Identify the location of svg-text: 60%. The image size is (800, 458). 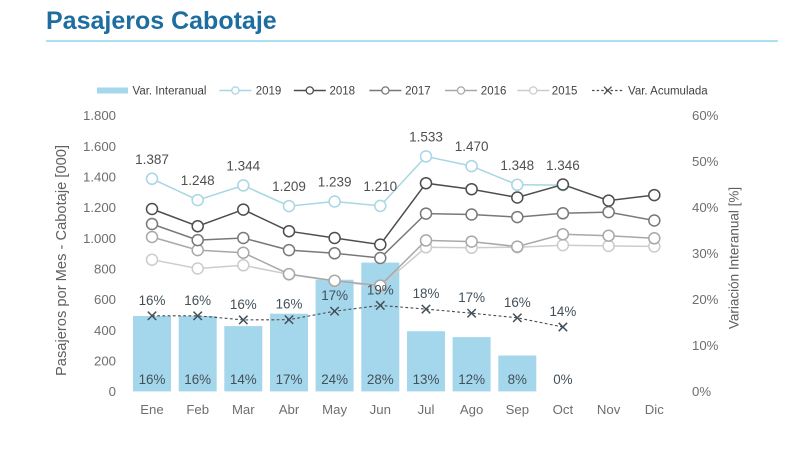
(705, 115).